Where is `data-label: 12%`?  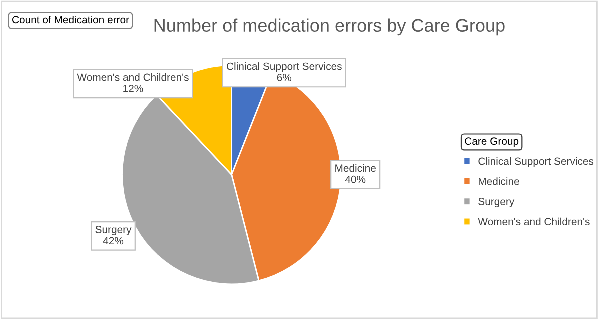 data-label: 12% is located at coordinates (134, 88).